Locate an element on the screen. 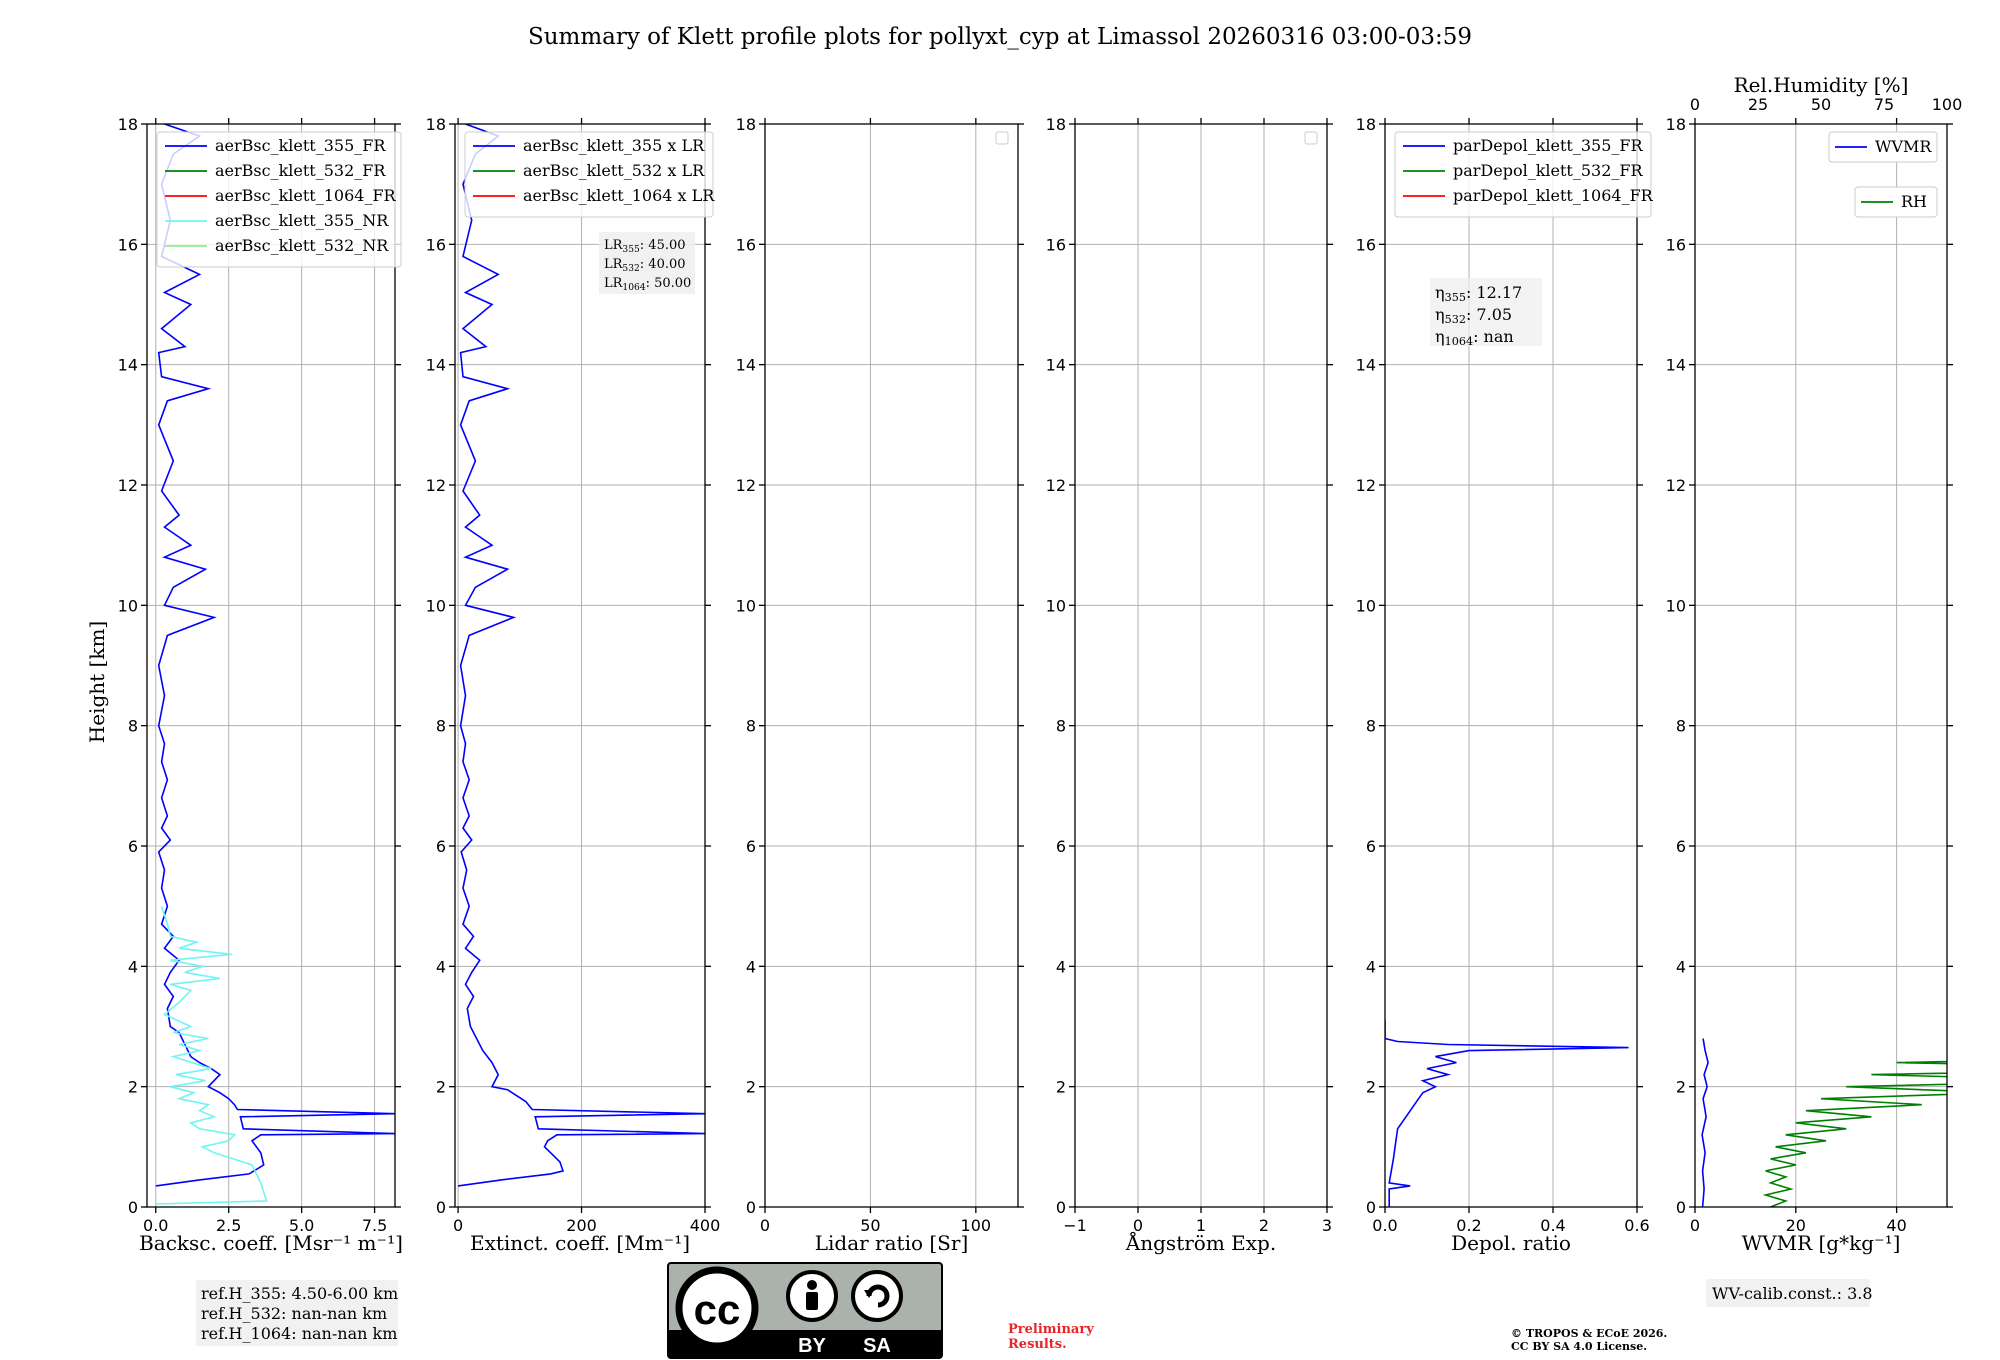 The width and height of the screenshot is (2000, 1360). legend-label: aerBsc_klett_532 x LR is located at coordinates (614, 170).